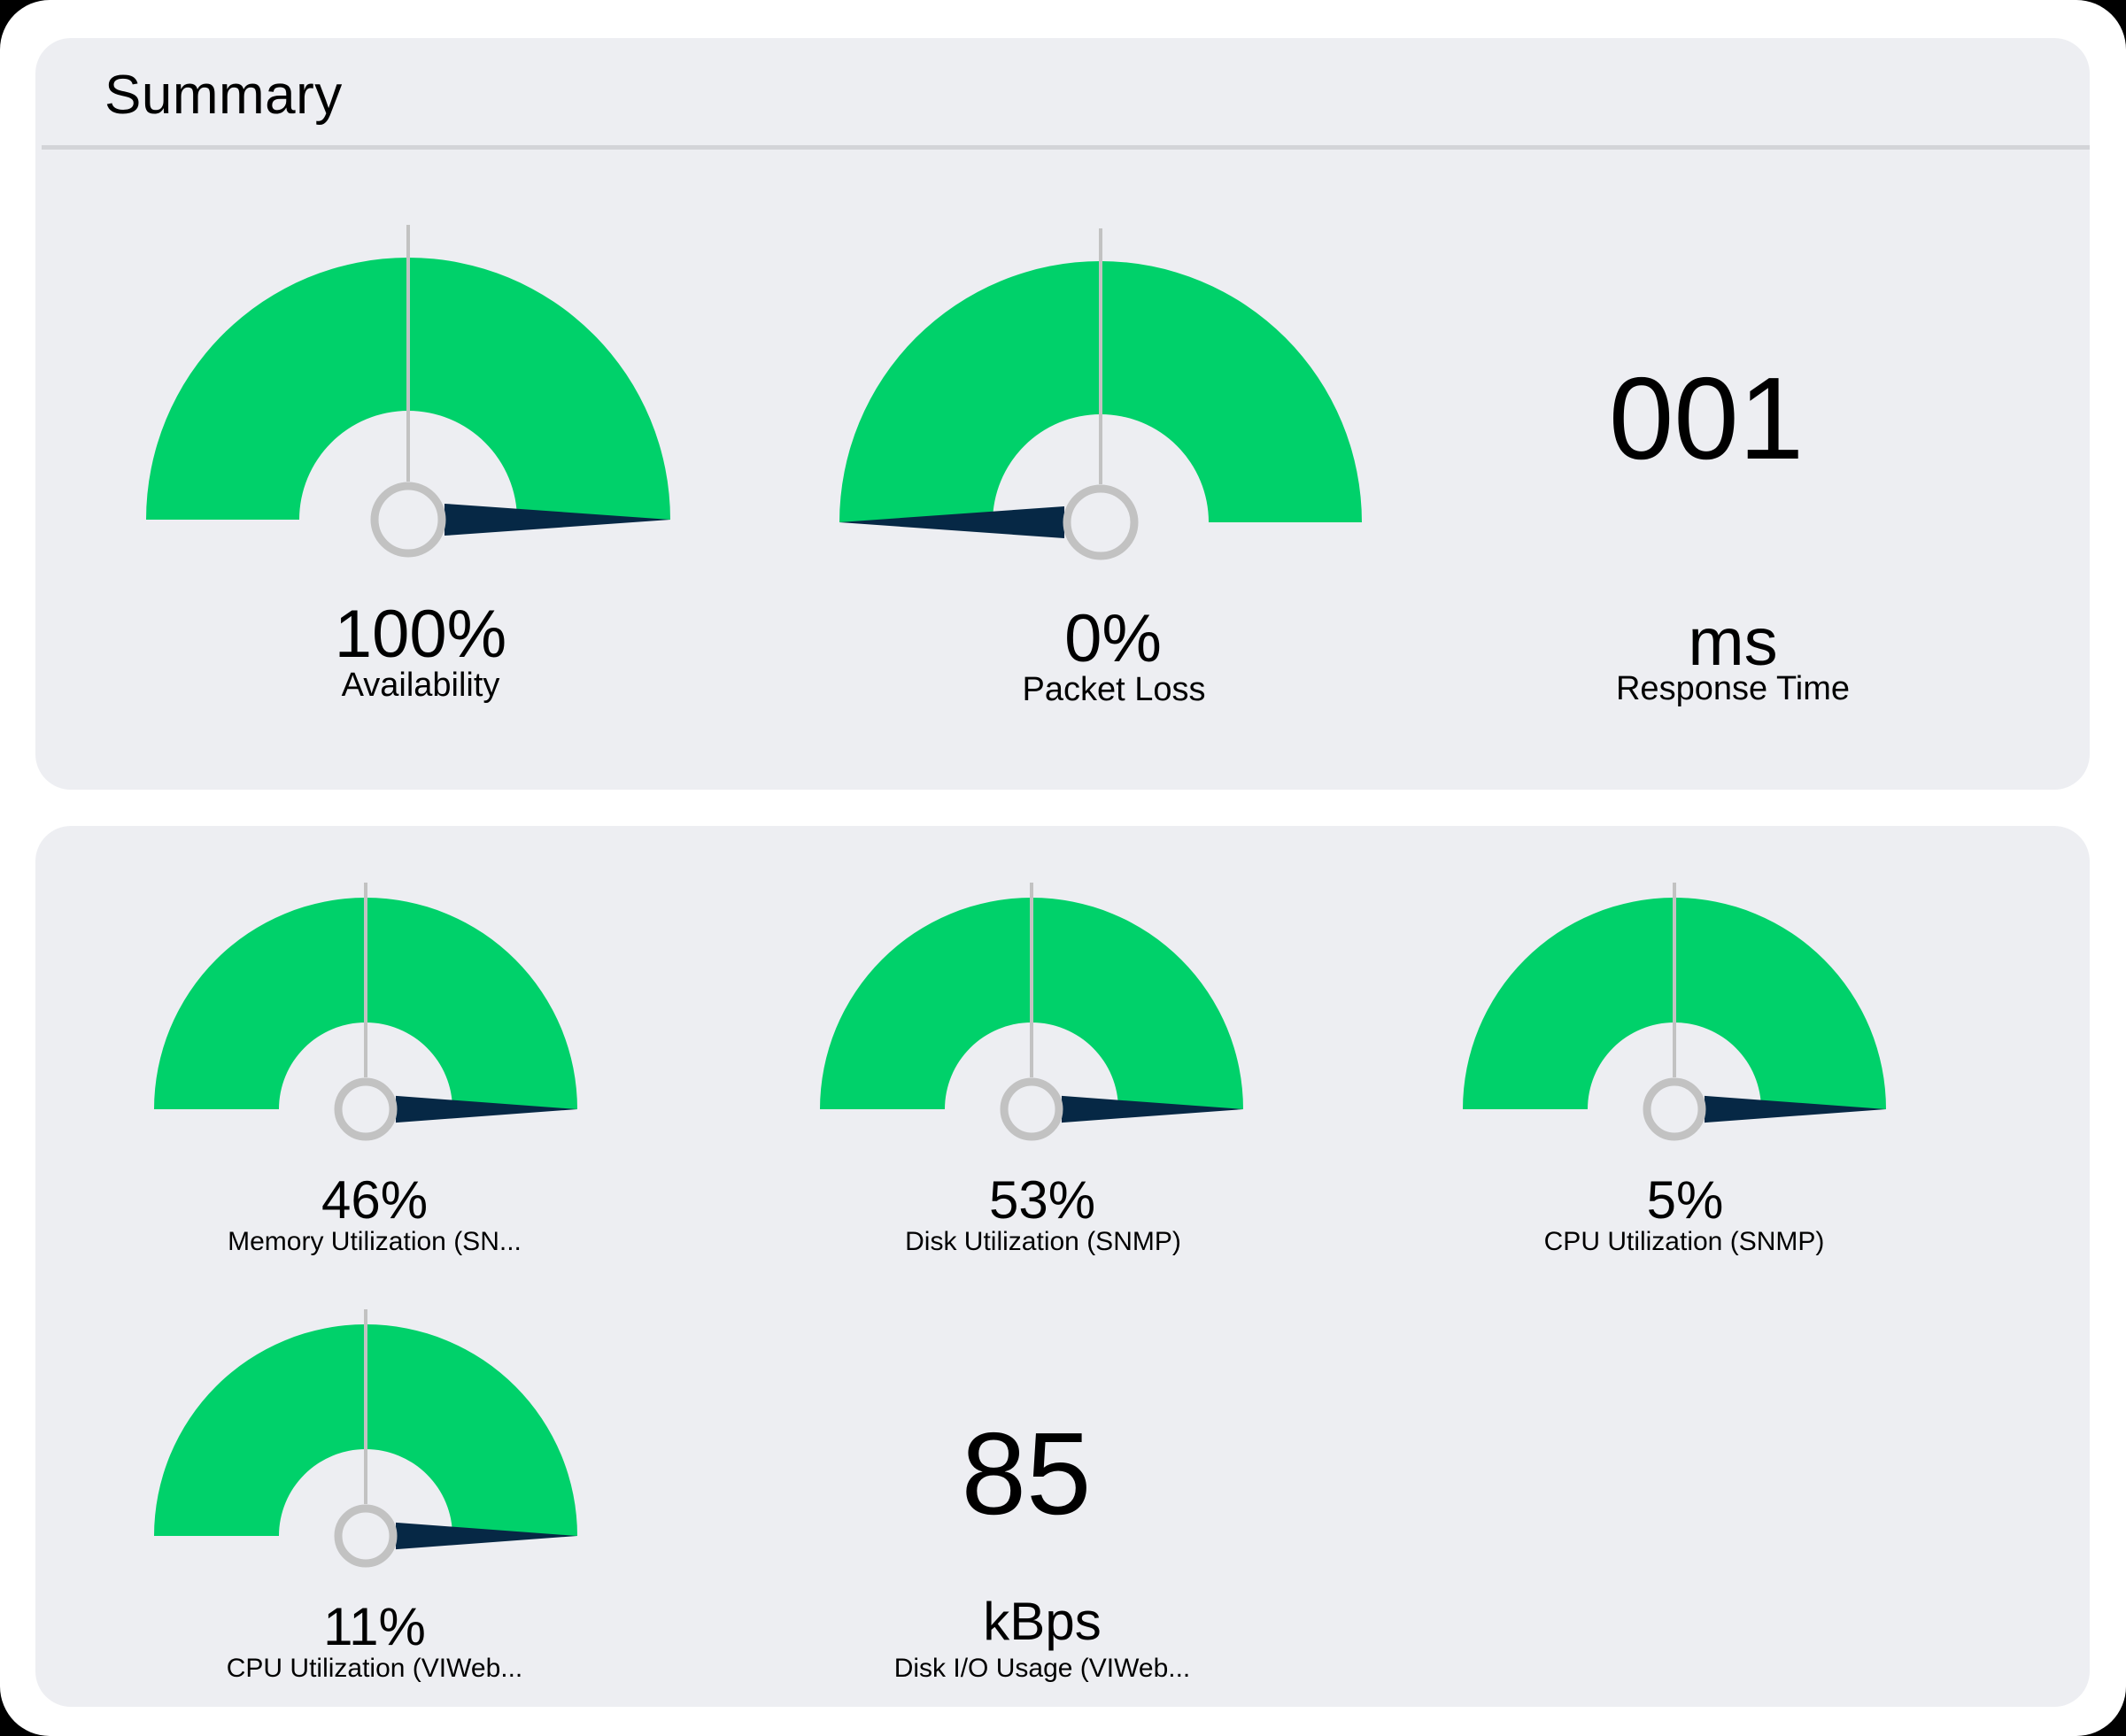  Describe the element at coordinates (1685, 1200) in the screenshot. I see `cpu-utilization-snmp-value: 5%` at that location.